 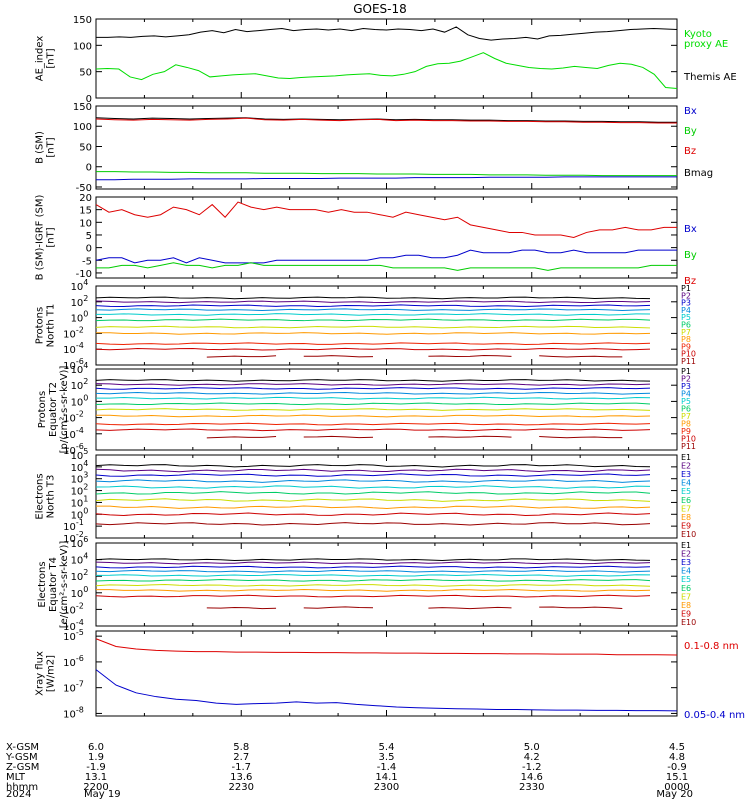 I want to click on tick-exponent: 1, so click(x=85, y=498).